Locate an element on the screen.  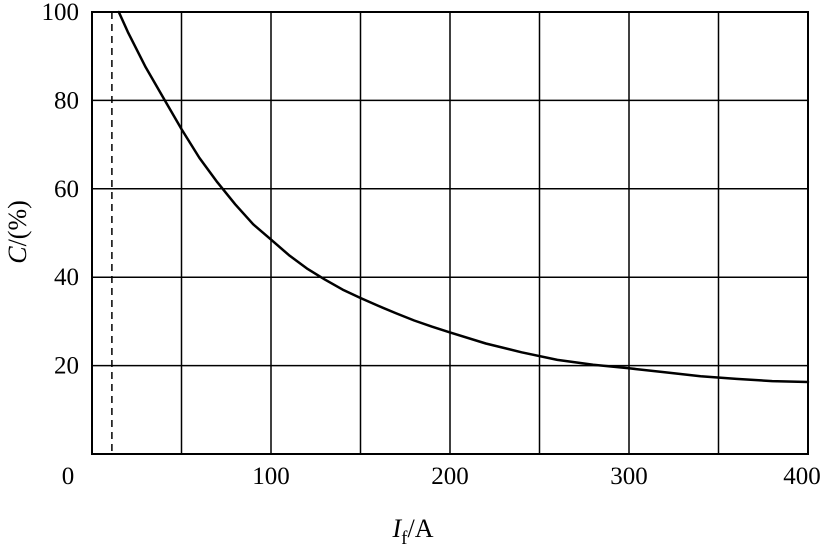
x-tick-label: 100 is located at coordinates (271, 476).